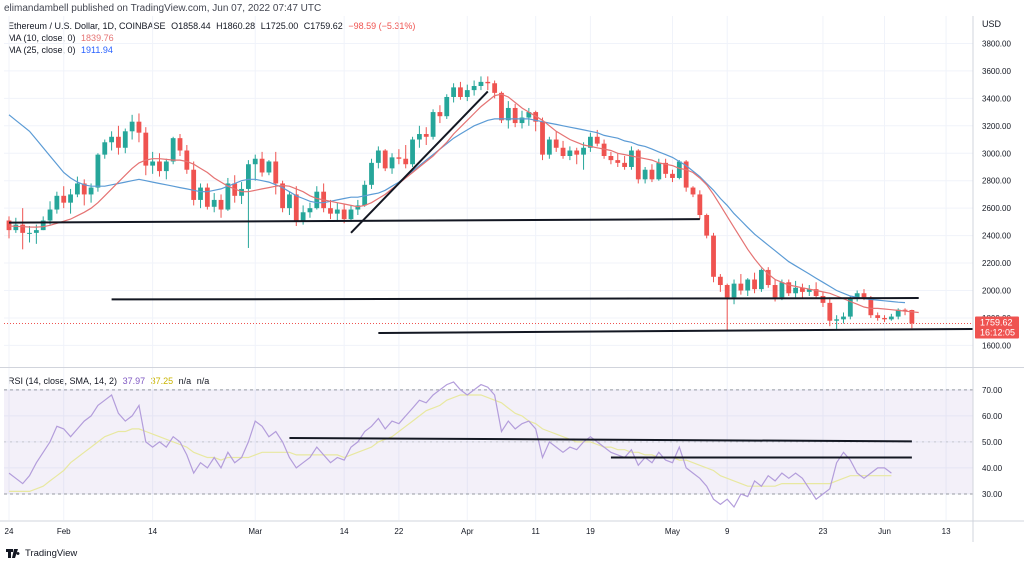 The image size is (1024, 565). What do you see at coordinates (203, 381) in the screenshot?
I see `rsi-na-2: n/a` at bounding box center [203, 381].